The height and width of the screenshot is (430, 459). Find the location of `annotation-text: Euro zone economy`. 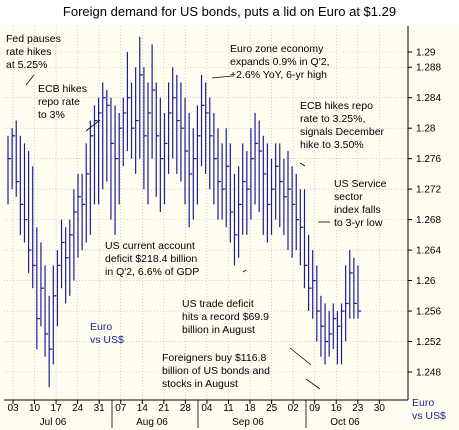

annotation-text: Euro zone economy is located at coordinates (277, 49).